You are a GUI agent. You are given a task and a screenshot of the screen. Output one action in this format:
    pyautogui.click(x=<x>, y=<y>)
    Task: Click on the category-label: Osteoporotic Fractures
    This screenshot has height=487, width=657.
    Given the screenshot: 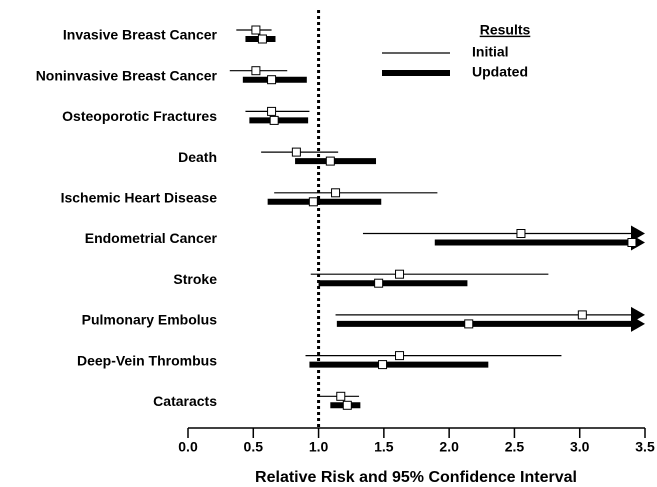 What is the action you would take?
    pyautogui.click(x=139, y=116)
    